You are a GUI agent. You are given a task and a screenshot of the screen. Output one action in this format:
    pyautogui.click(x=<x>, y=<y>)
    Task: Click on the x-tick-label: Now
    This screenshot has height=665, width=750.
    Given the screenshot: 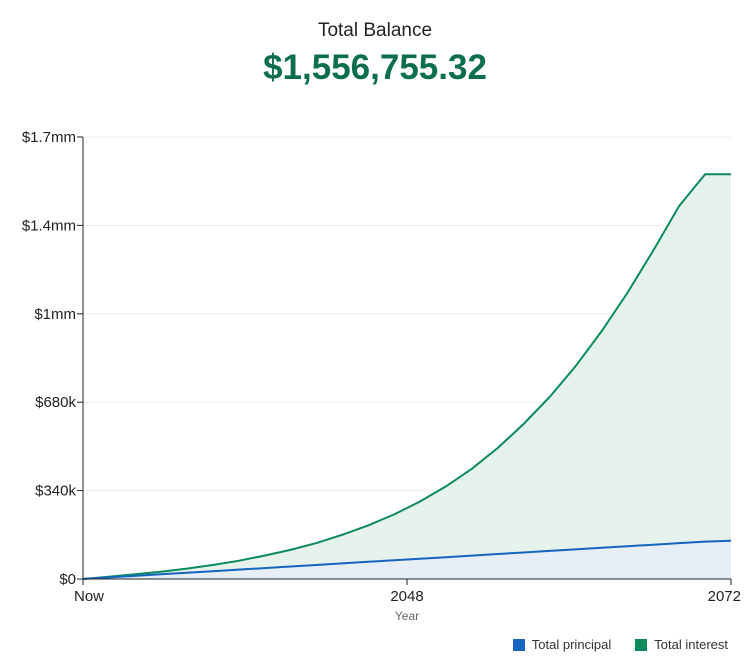 What is the action you would take?
    pyautogui.click(x=89, y=596)
    